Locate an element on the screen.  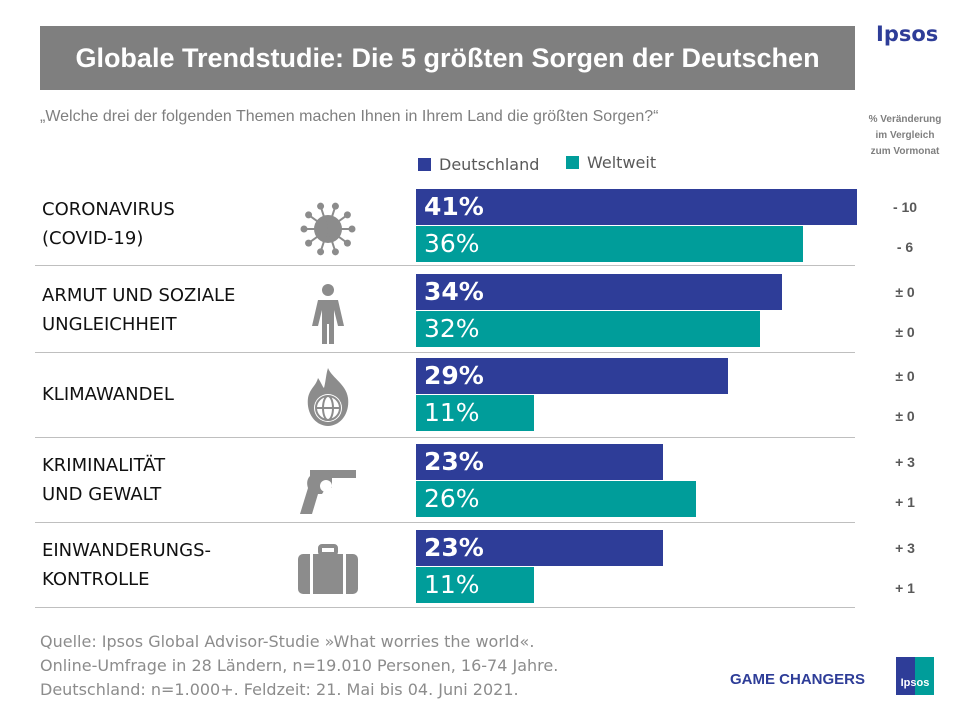
category-label-line: UND GEWALT is located at coordinates (102, 494).